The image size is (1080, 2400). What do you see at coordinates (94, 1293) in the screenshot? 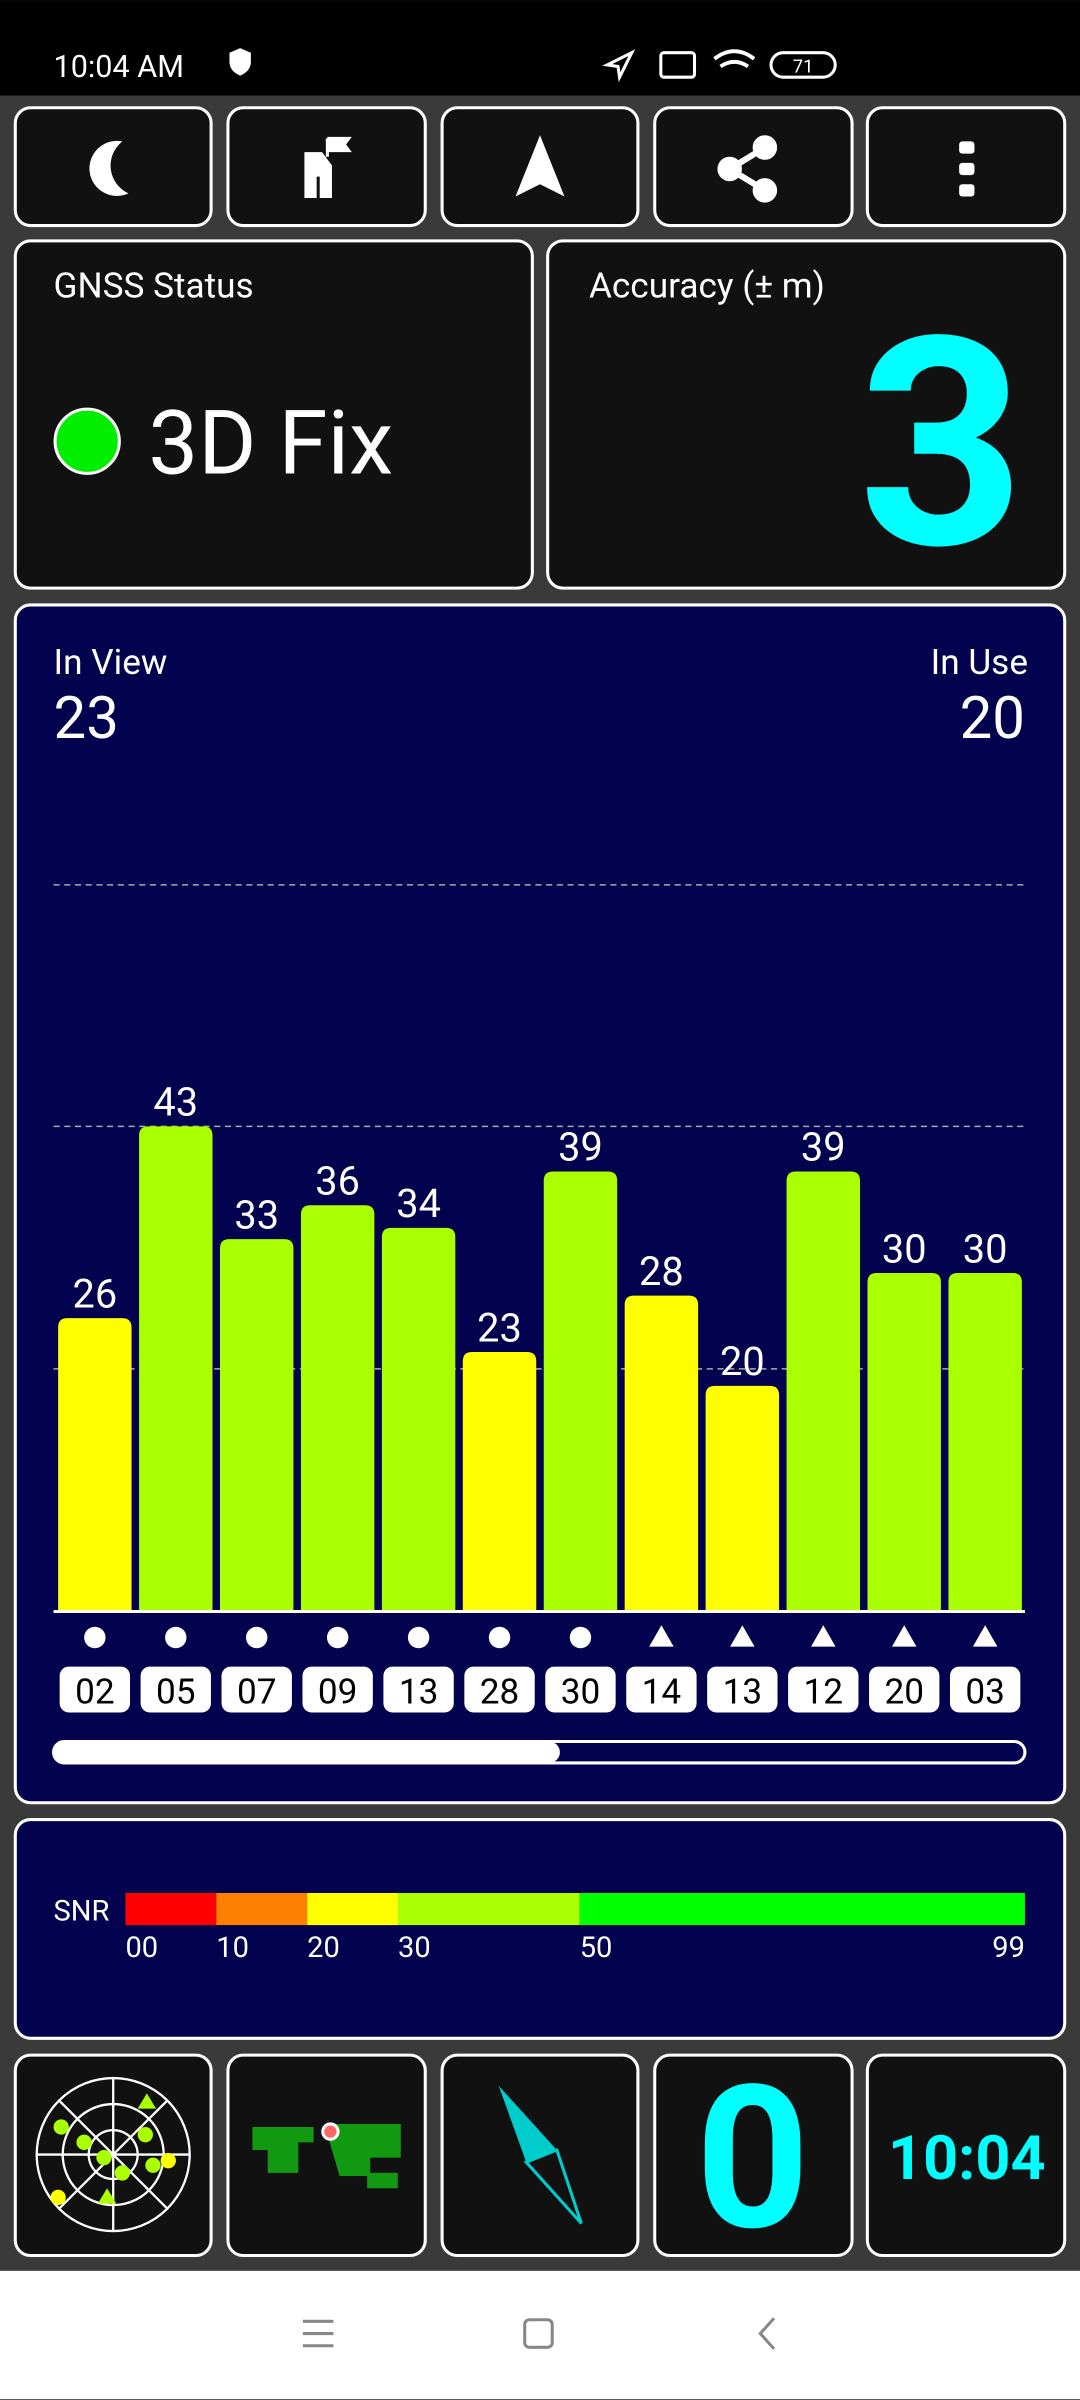
I see `value-label: 26` at bounding box center [94, 1293].